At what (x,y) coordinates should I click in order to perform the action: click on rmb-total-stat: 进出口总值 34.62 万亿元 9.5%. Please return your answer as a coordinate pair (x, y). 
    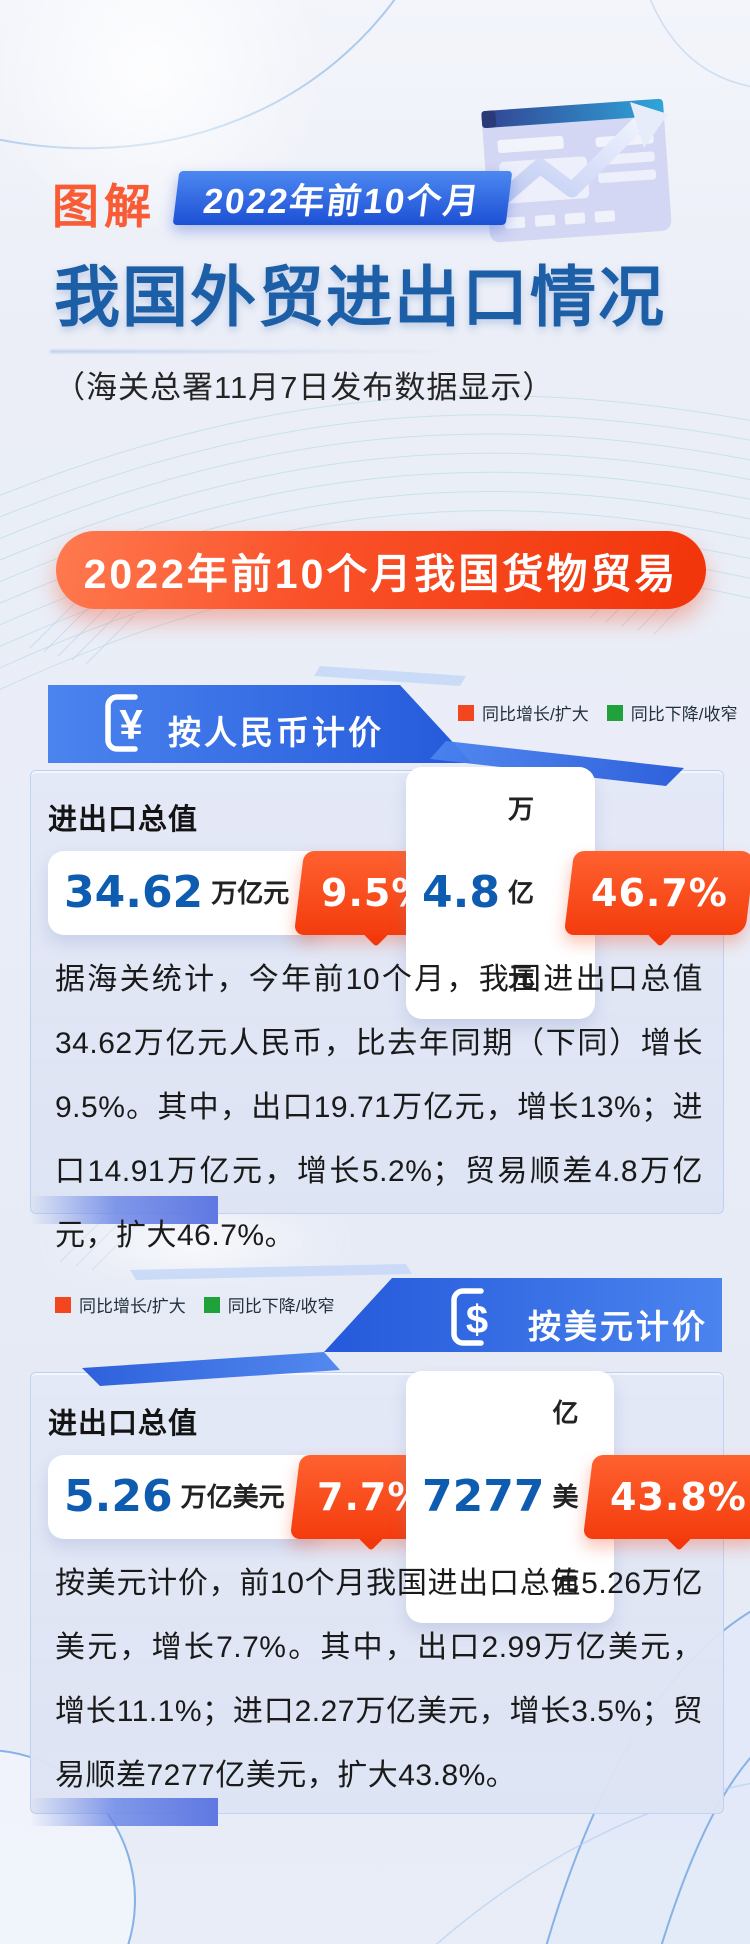
    Looking at the image, I should click on (253, 865).